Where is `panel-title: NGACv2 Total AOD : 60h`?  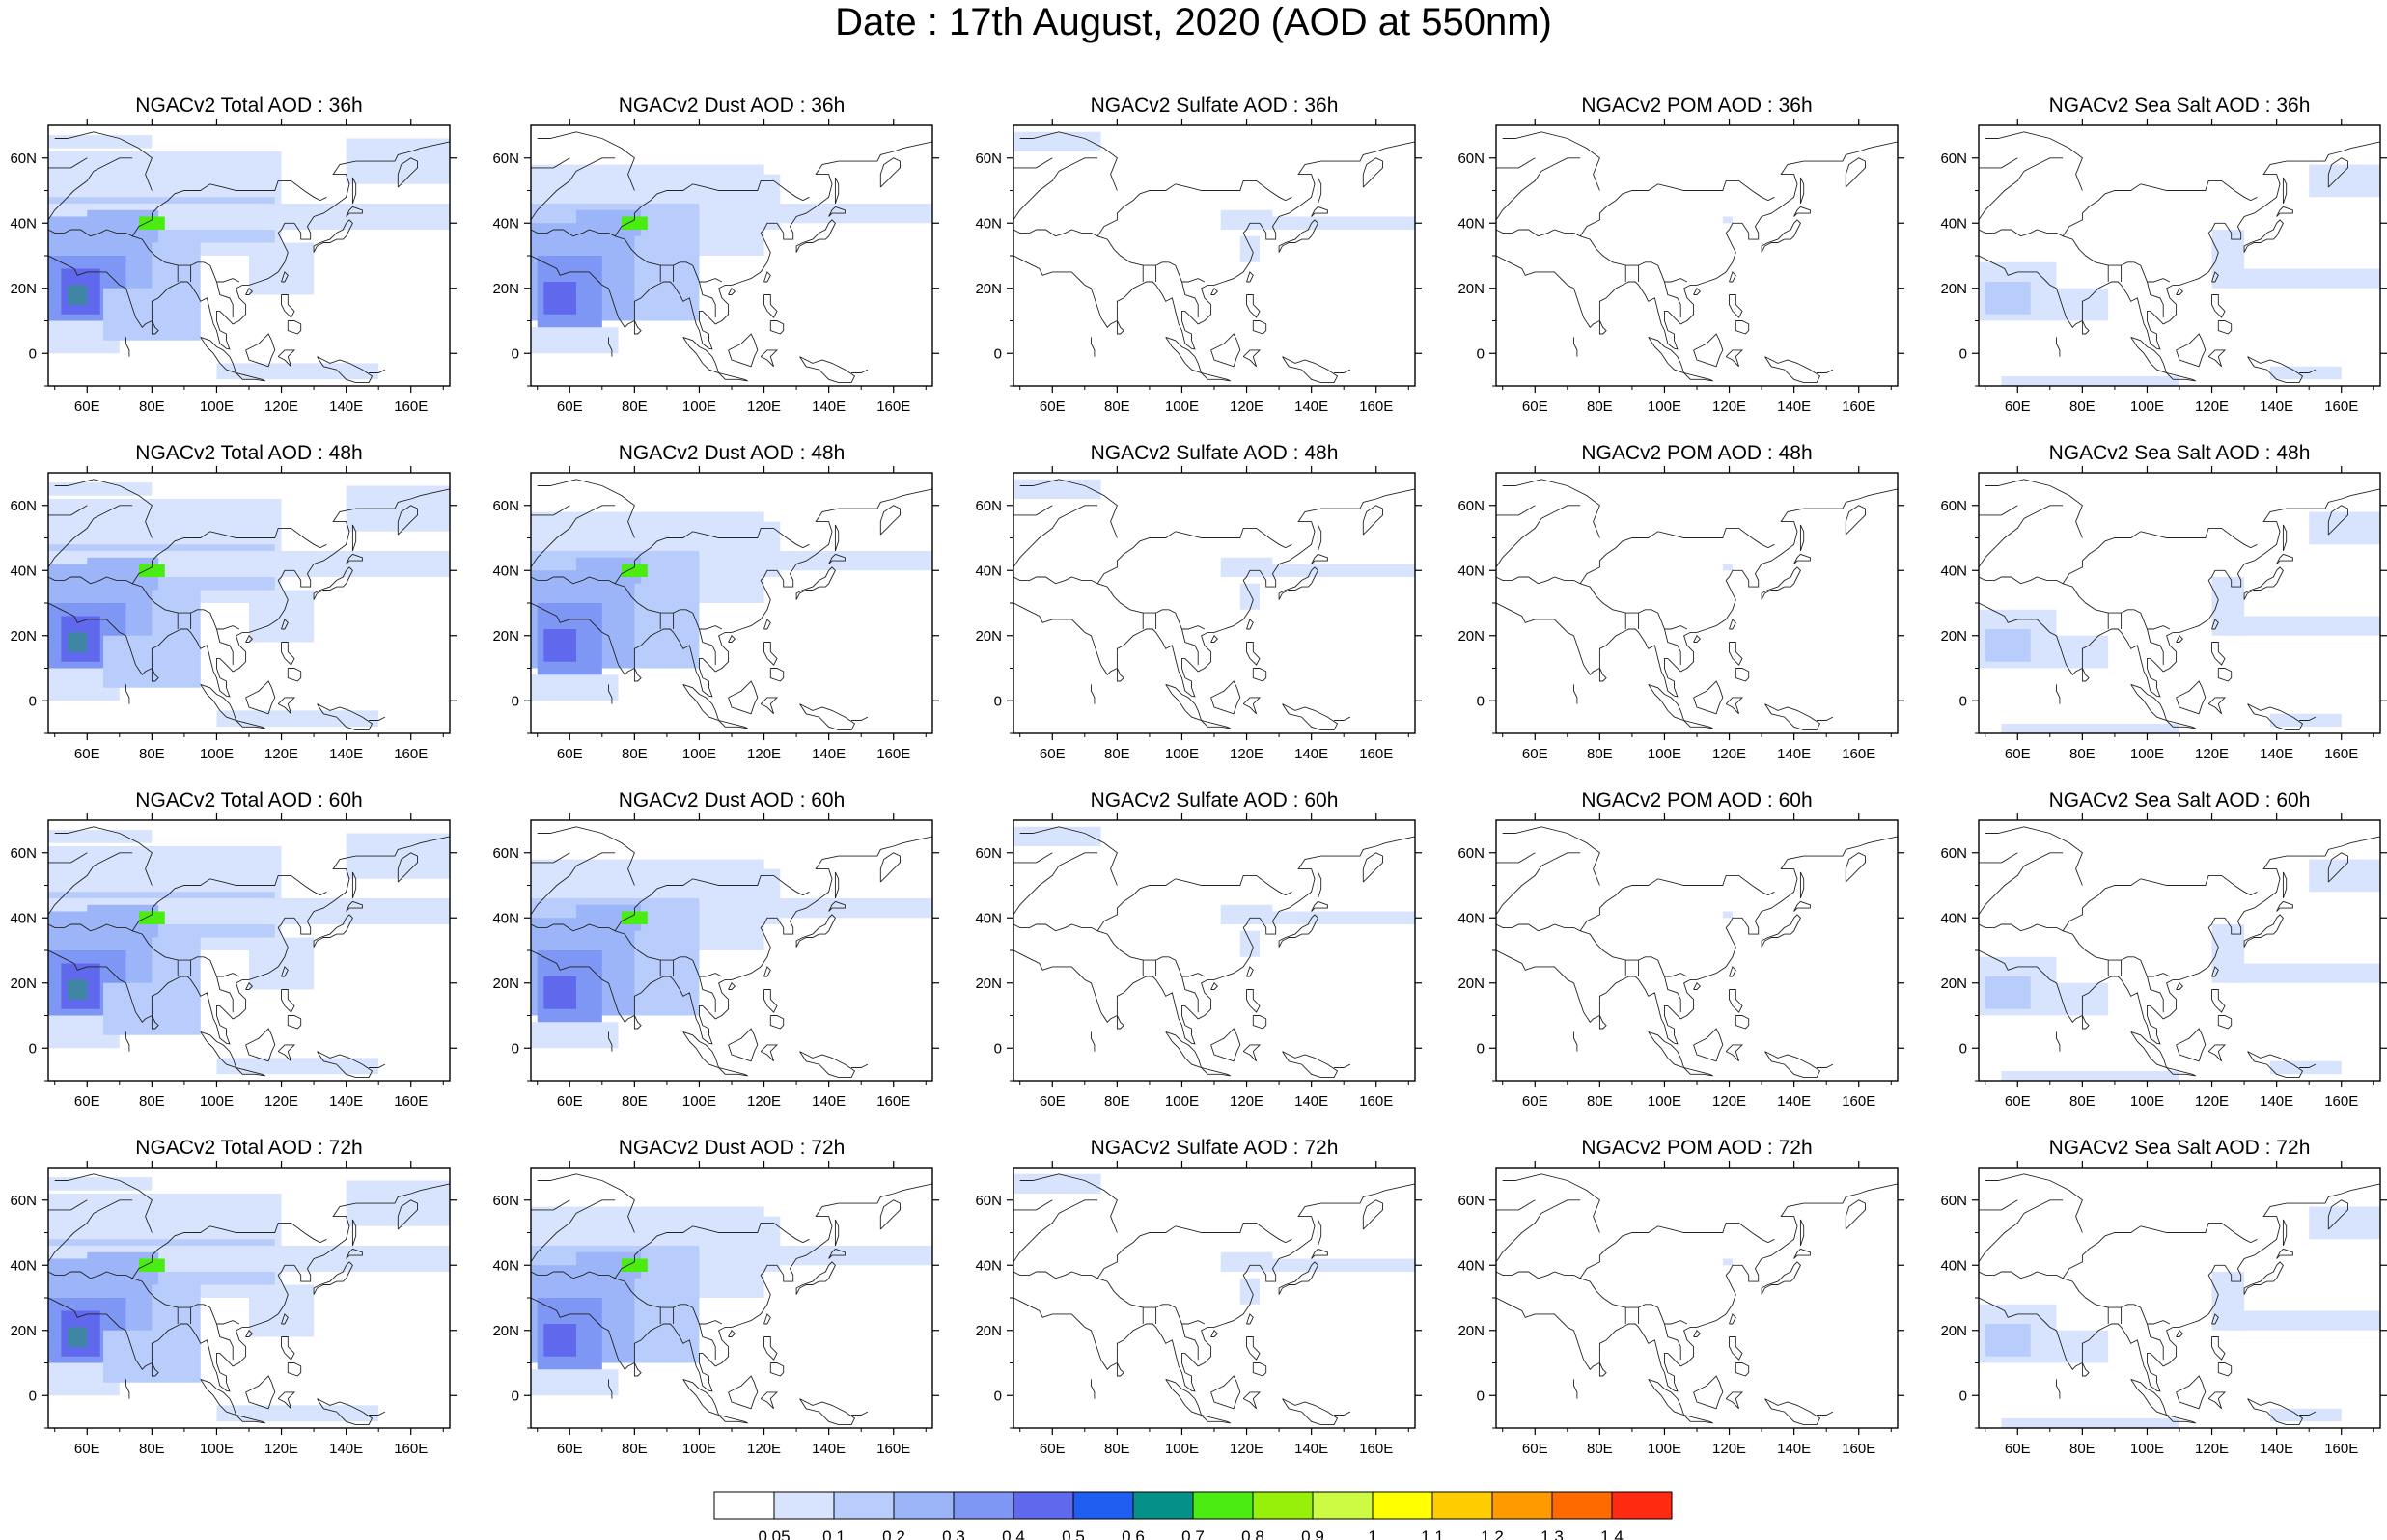
panel-title: NGACv2 Total AOD : 60h is located at coordinates (248, 800).